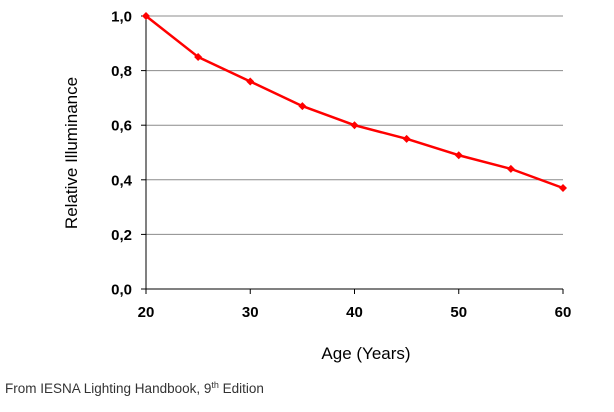 The image size is (614, 412). What do you see at coordinates (121, 235) in the screenshot?
I see `y-tick-label-1: 0,2` at bounding box center [121, 235].